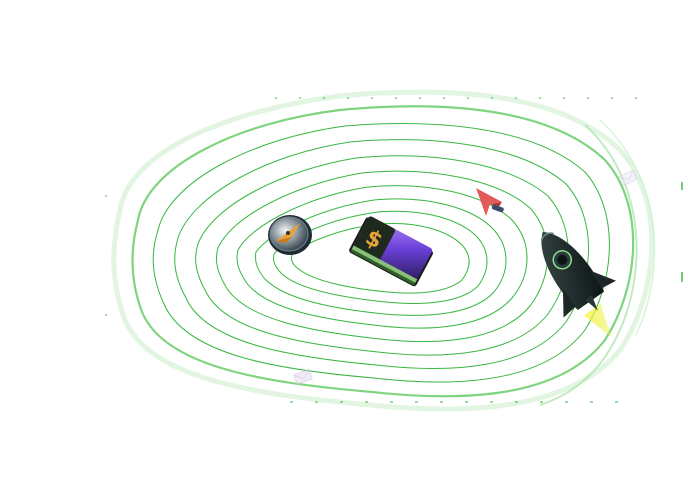 Image resolution: width=688 pixels, height=495 pixels. I want to click on banknote-stack-icon: $, so click(391, 251).